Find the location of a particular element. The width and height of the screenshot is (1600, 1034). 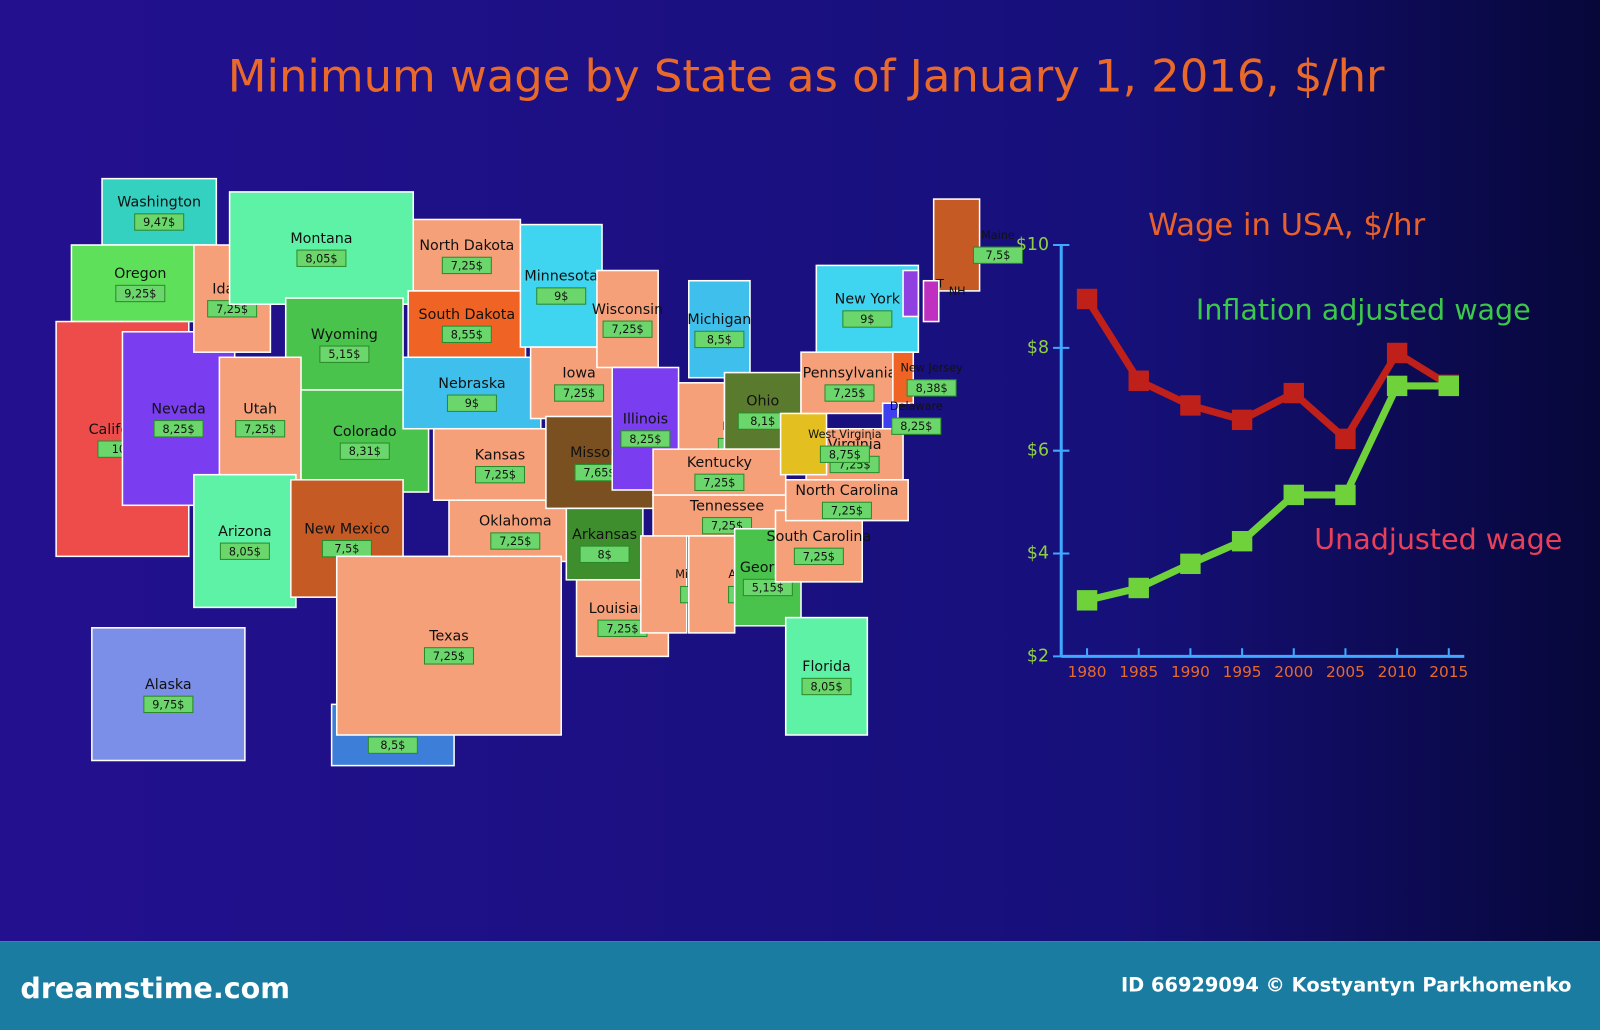

state-name: Pennsylvania is located at coordinates (850, 374).